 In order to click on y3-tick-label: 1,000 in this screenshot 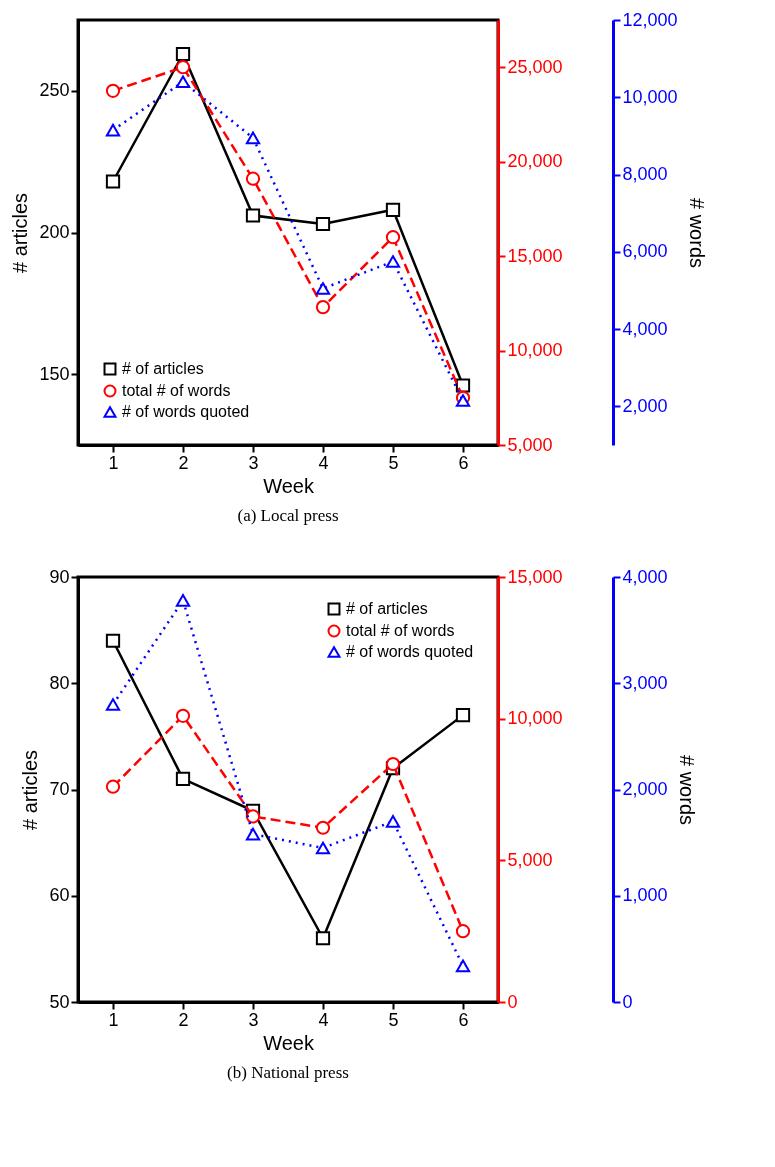, I will do `click(645, 895)`.